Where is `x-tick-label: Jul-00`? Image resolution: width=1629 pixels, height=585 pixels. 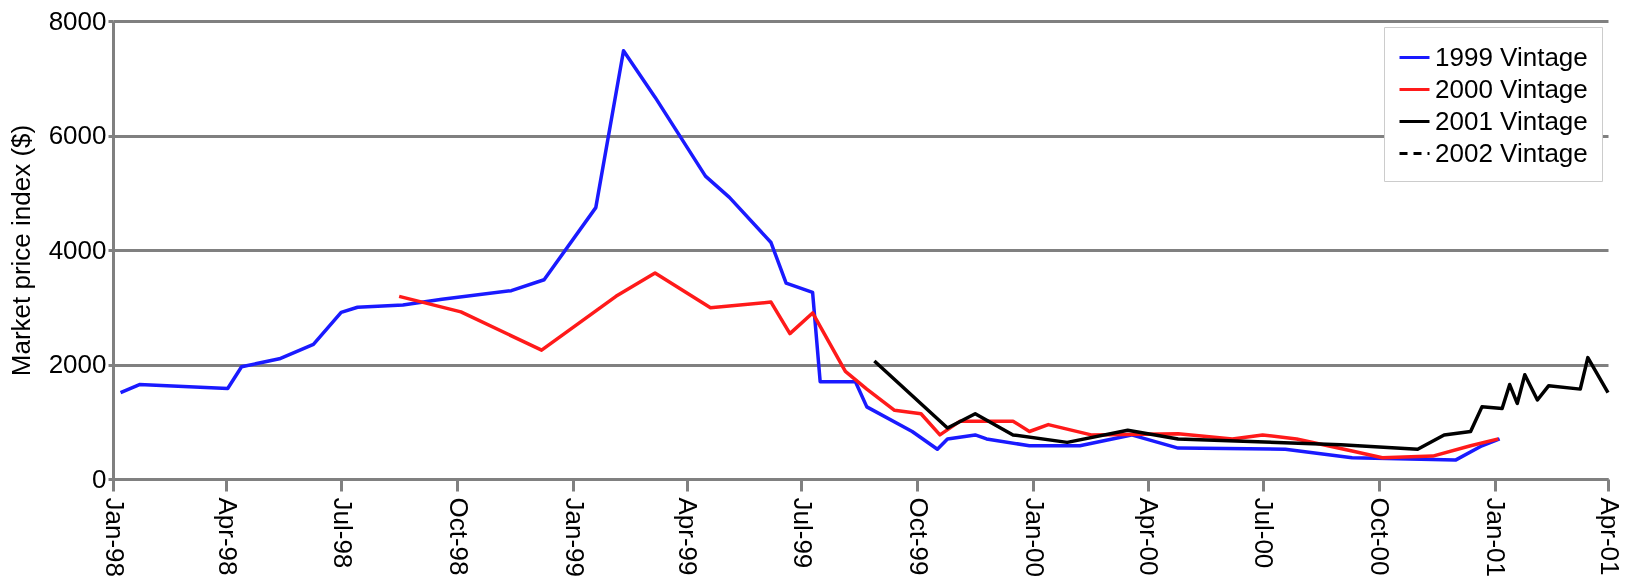
x-tick-label: Jul-00 is located at coordinates (1264, 533).